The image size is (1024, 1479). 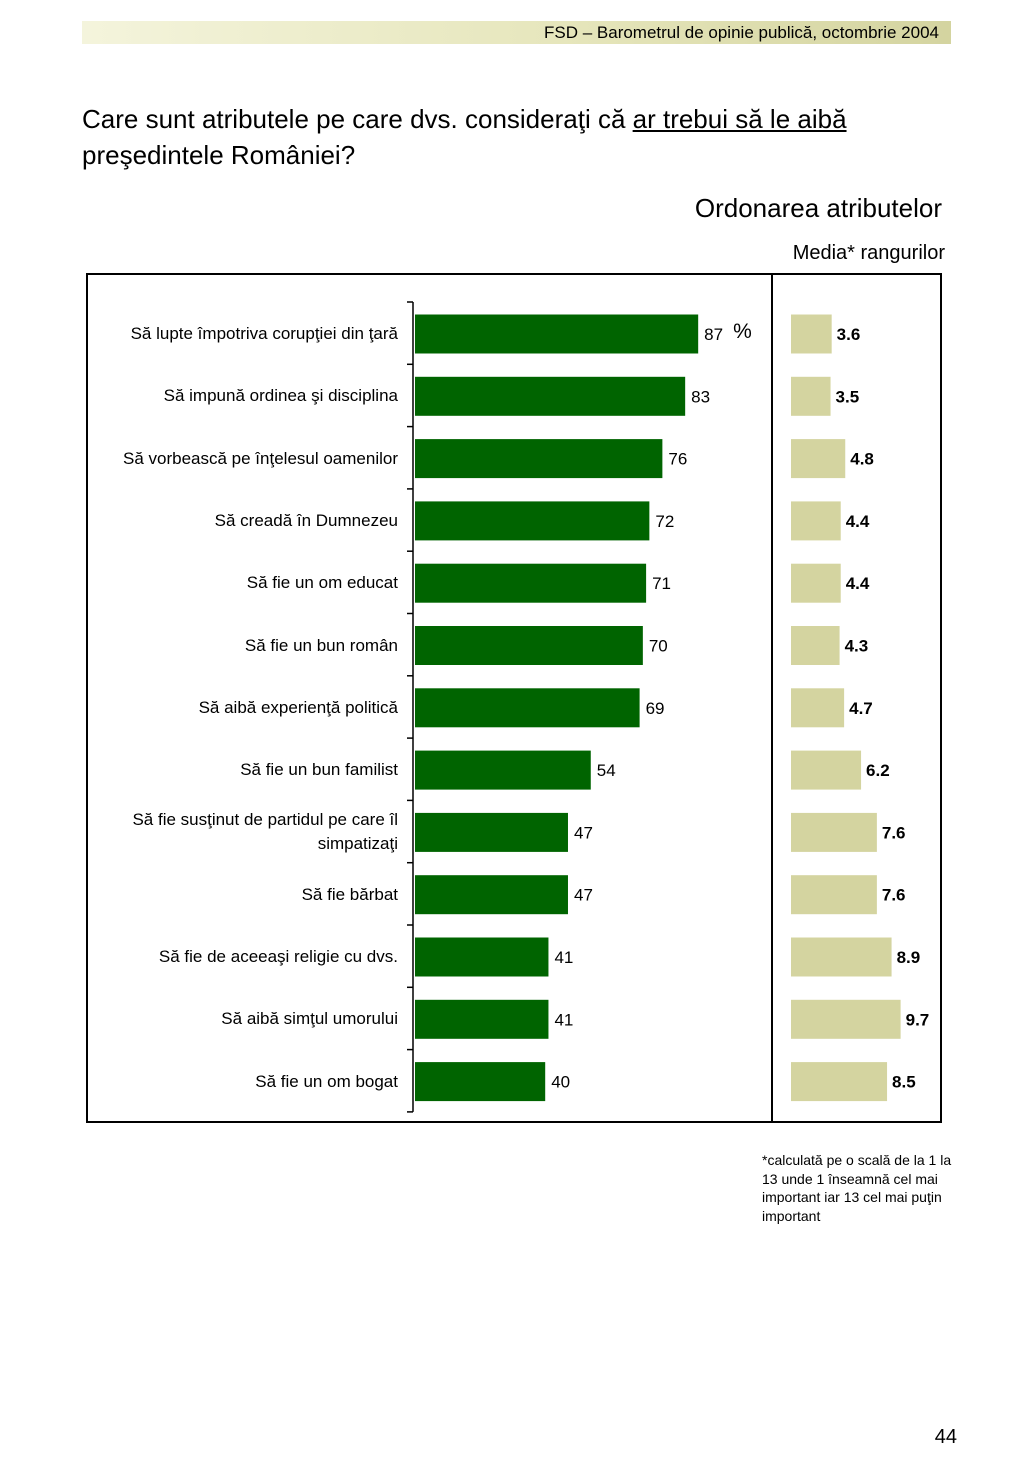 I want to click on rank-value-label: 3.6, so click(x=849, y=334).